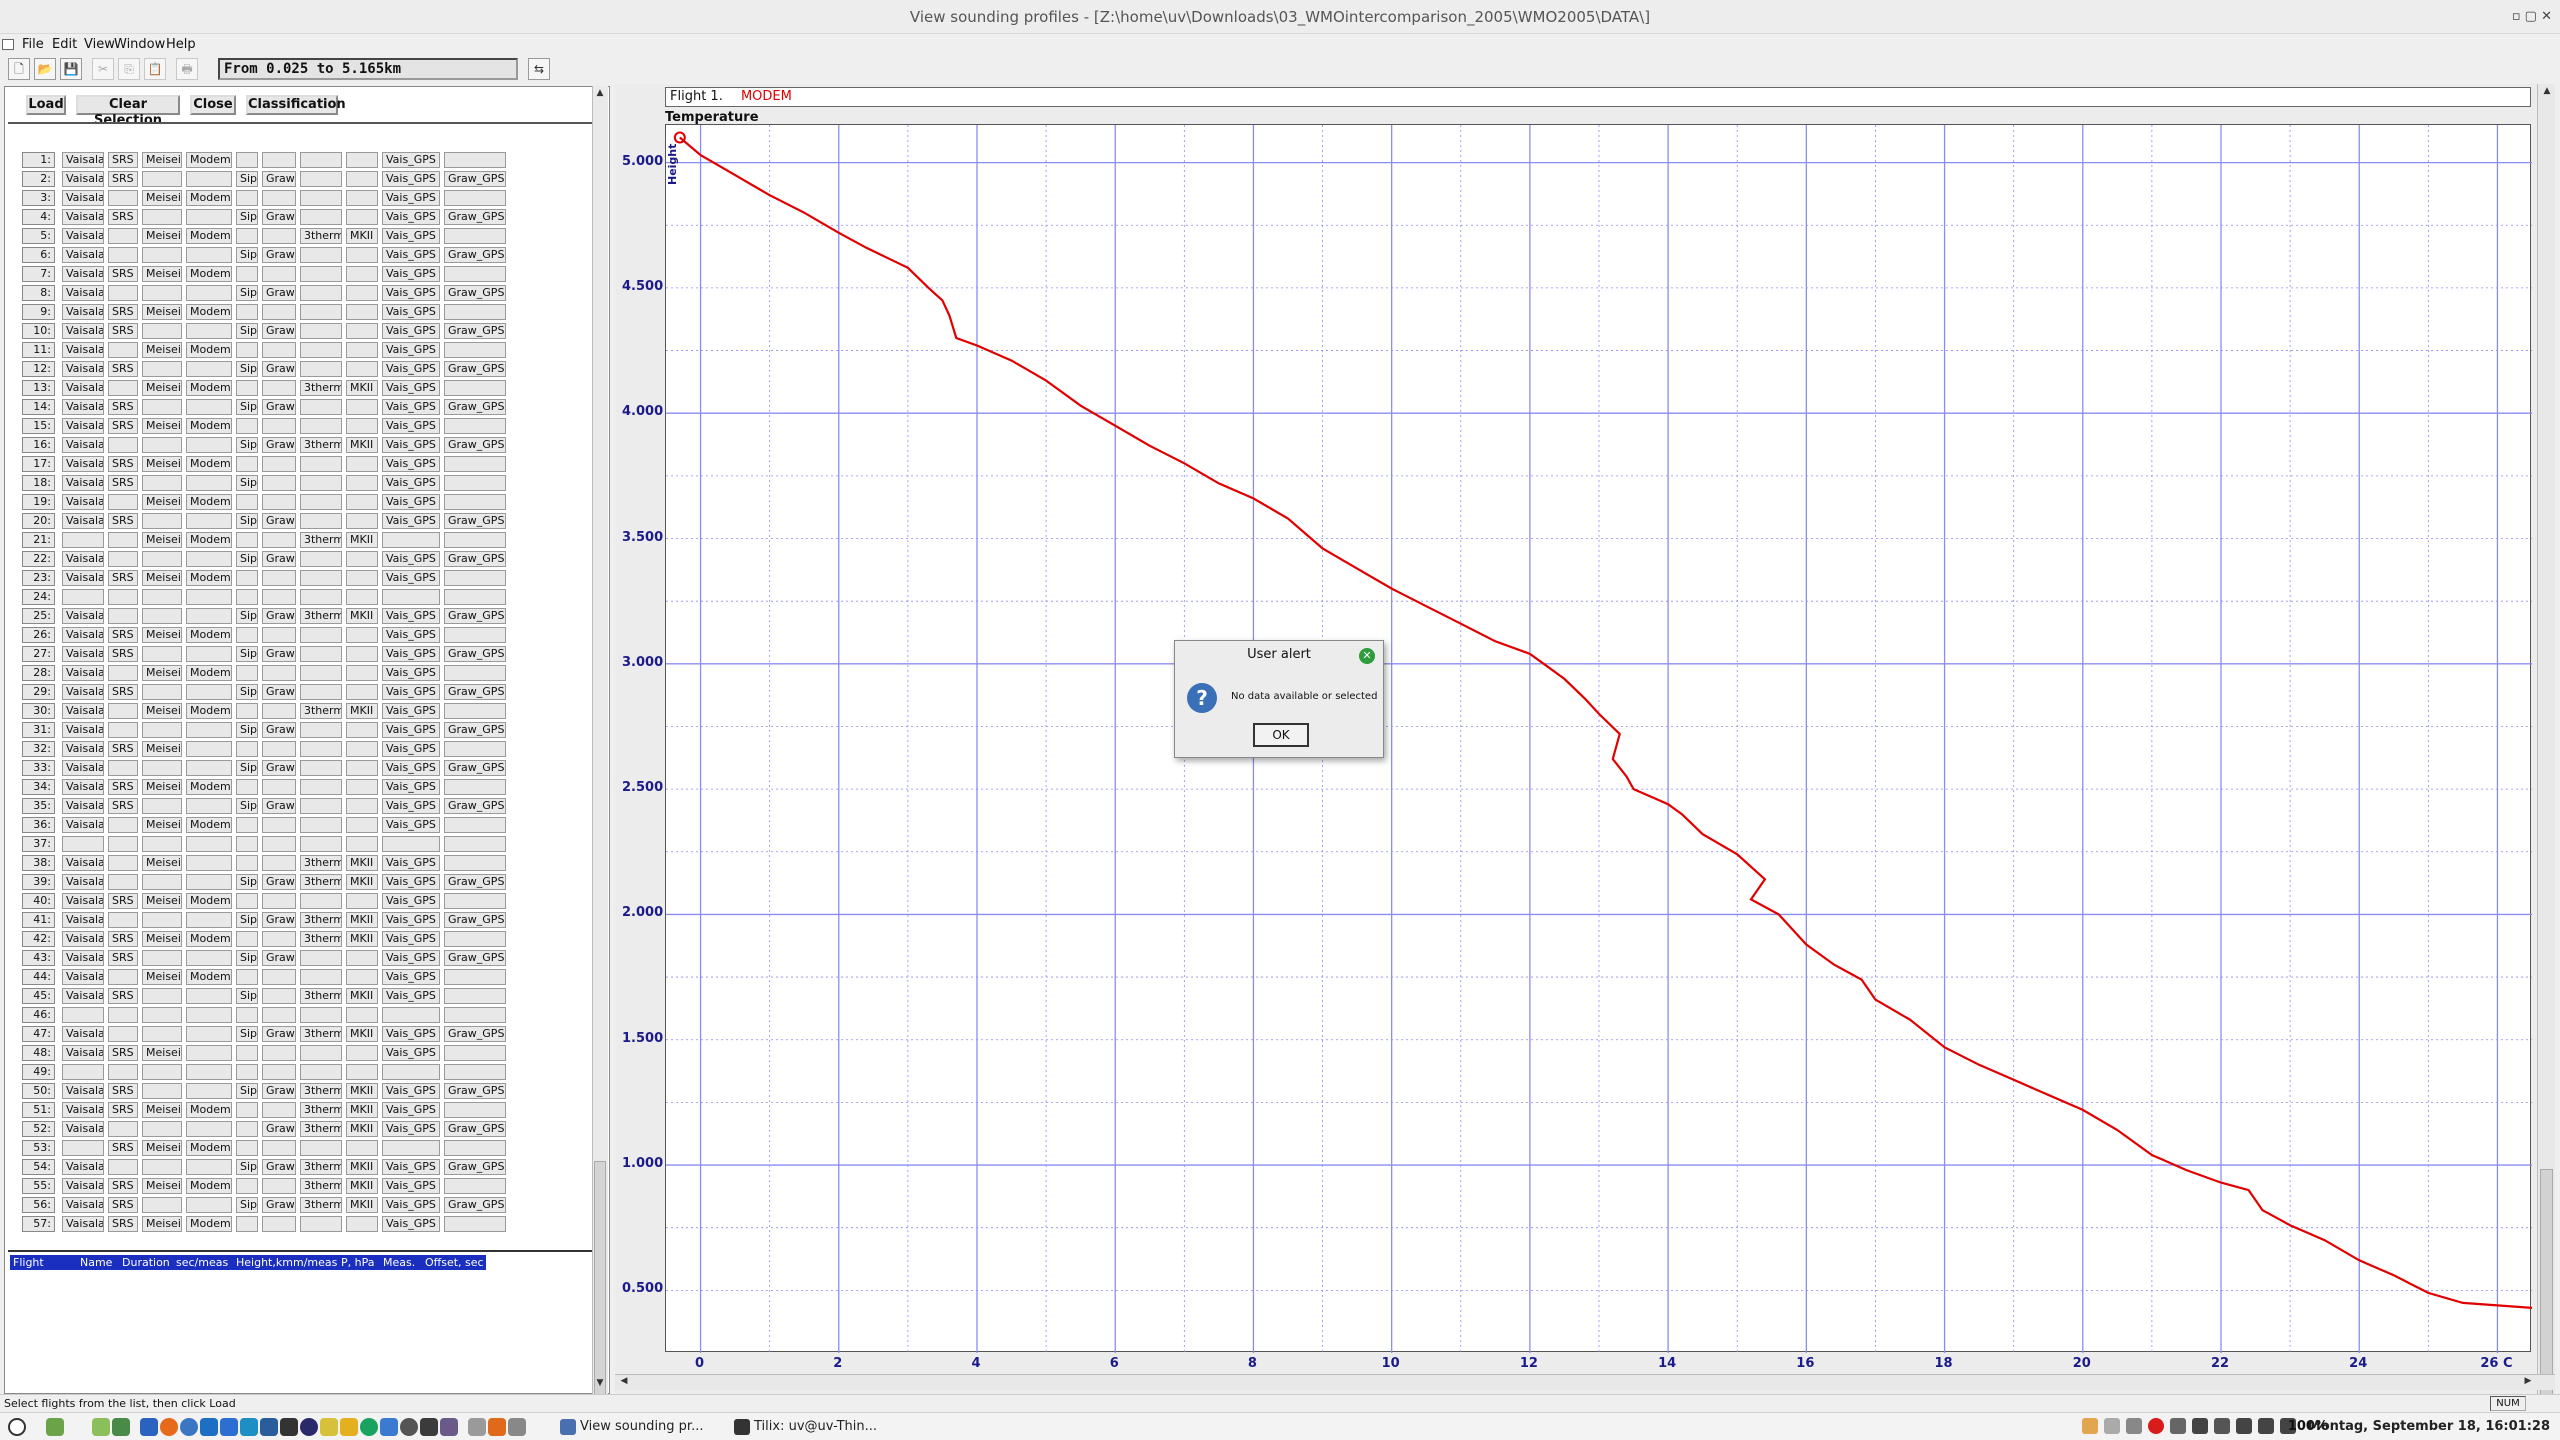 Image resolution: width=2560 pixels, height=1440 pixels. What do you see at coordinates (38, 198) in the screenshot?
I see `flight-number: 3:` at bounding box center [38, 198].